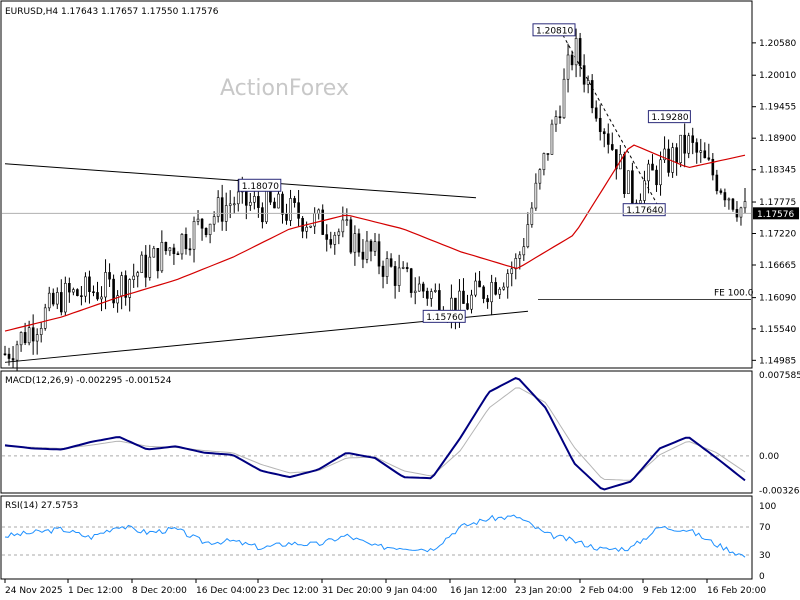  What do you see at coordinates (762, 577) in the screenshot?
I see `rsi-tick-label: 0` at bounding box center [762, 577].